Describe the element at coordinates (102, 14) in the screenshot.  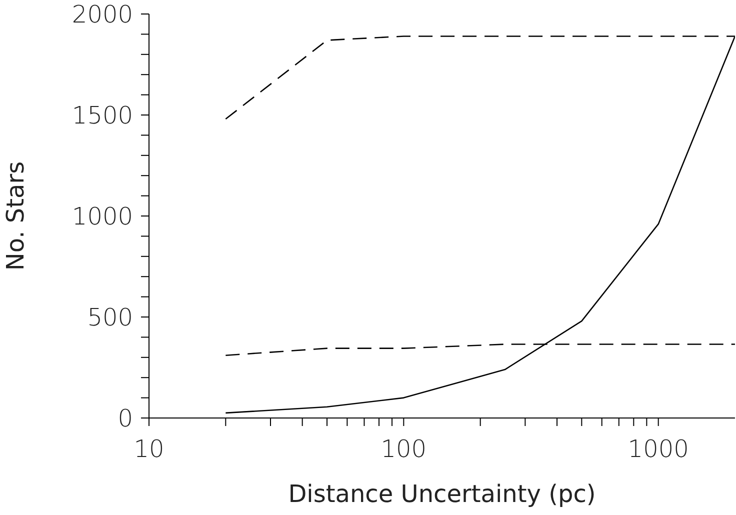
I see `y-tick-label: 2000` at that location.